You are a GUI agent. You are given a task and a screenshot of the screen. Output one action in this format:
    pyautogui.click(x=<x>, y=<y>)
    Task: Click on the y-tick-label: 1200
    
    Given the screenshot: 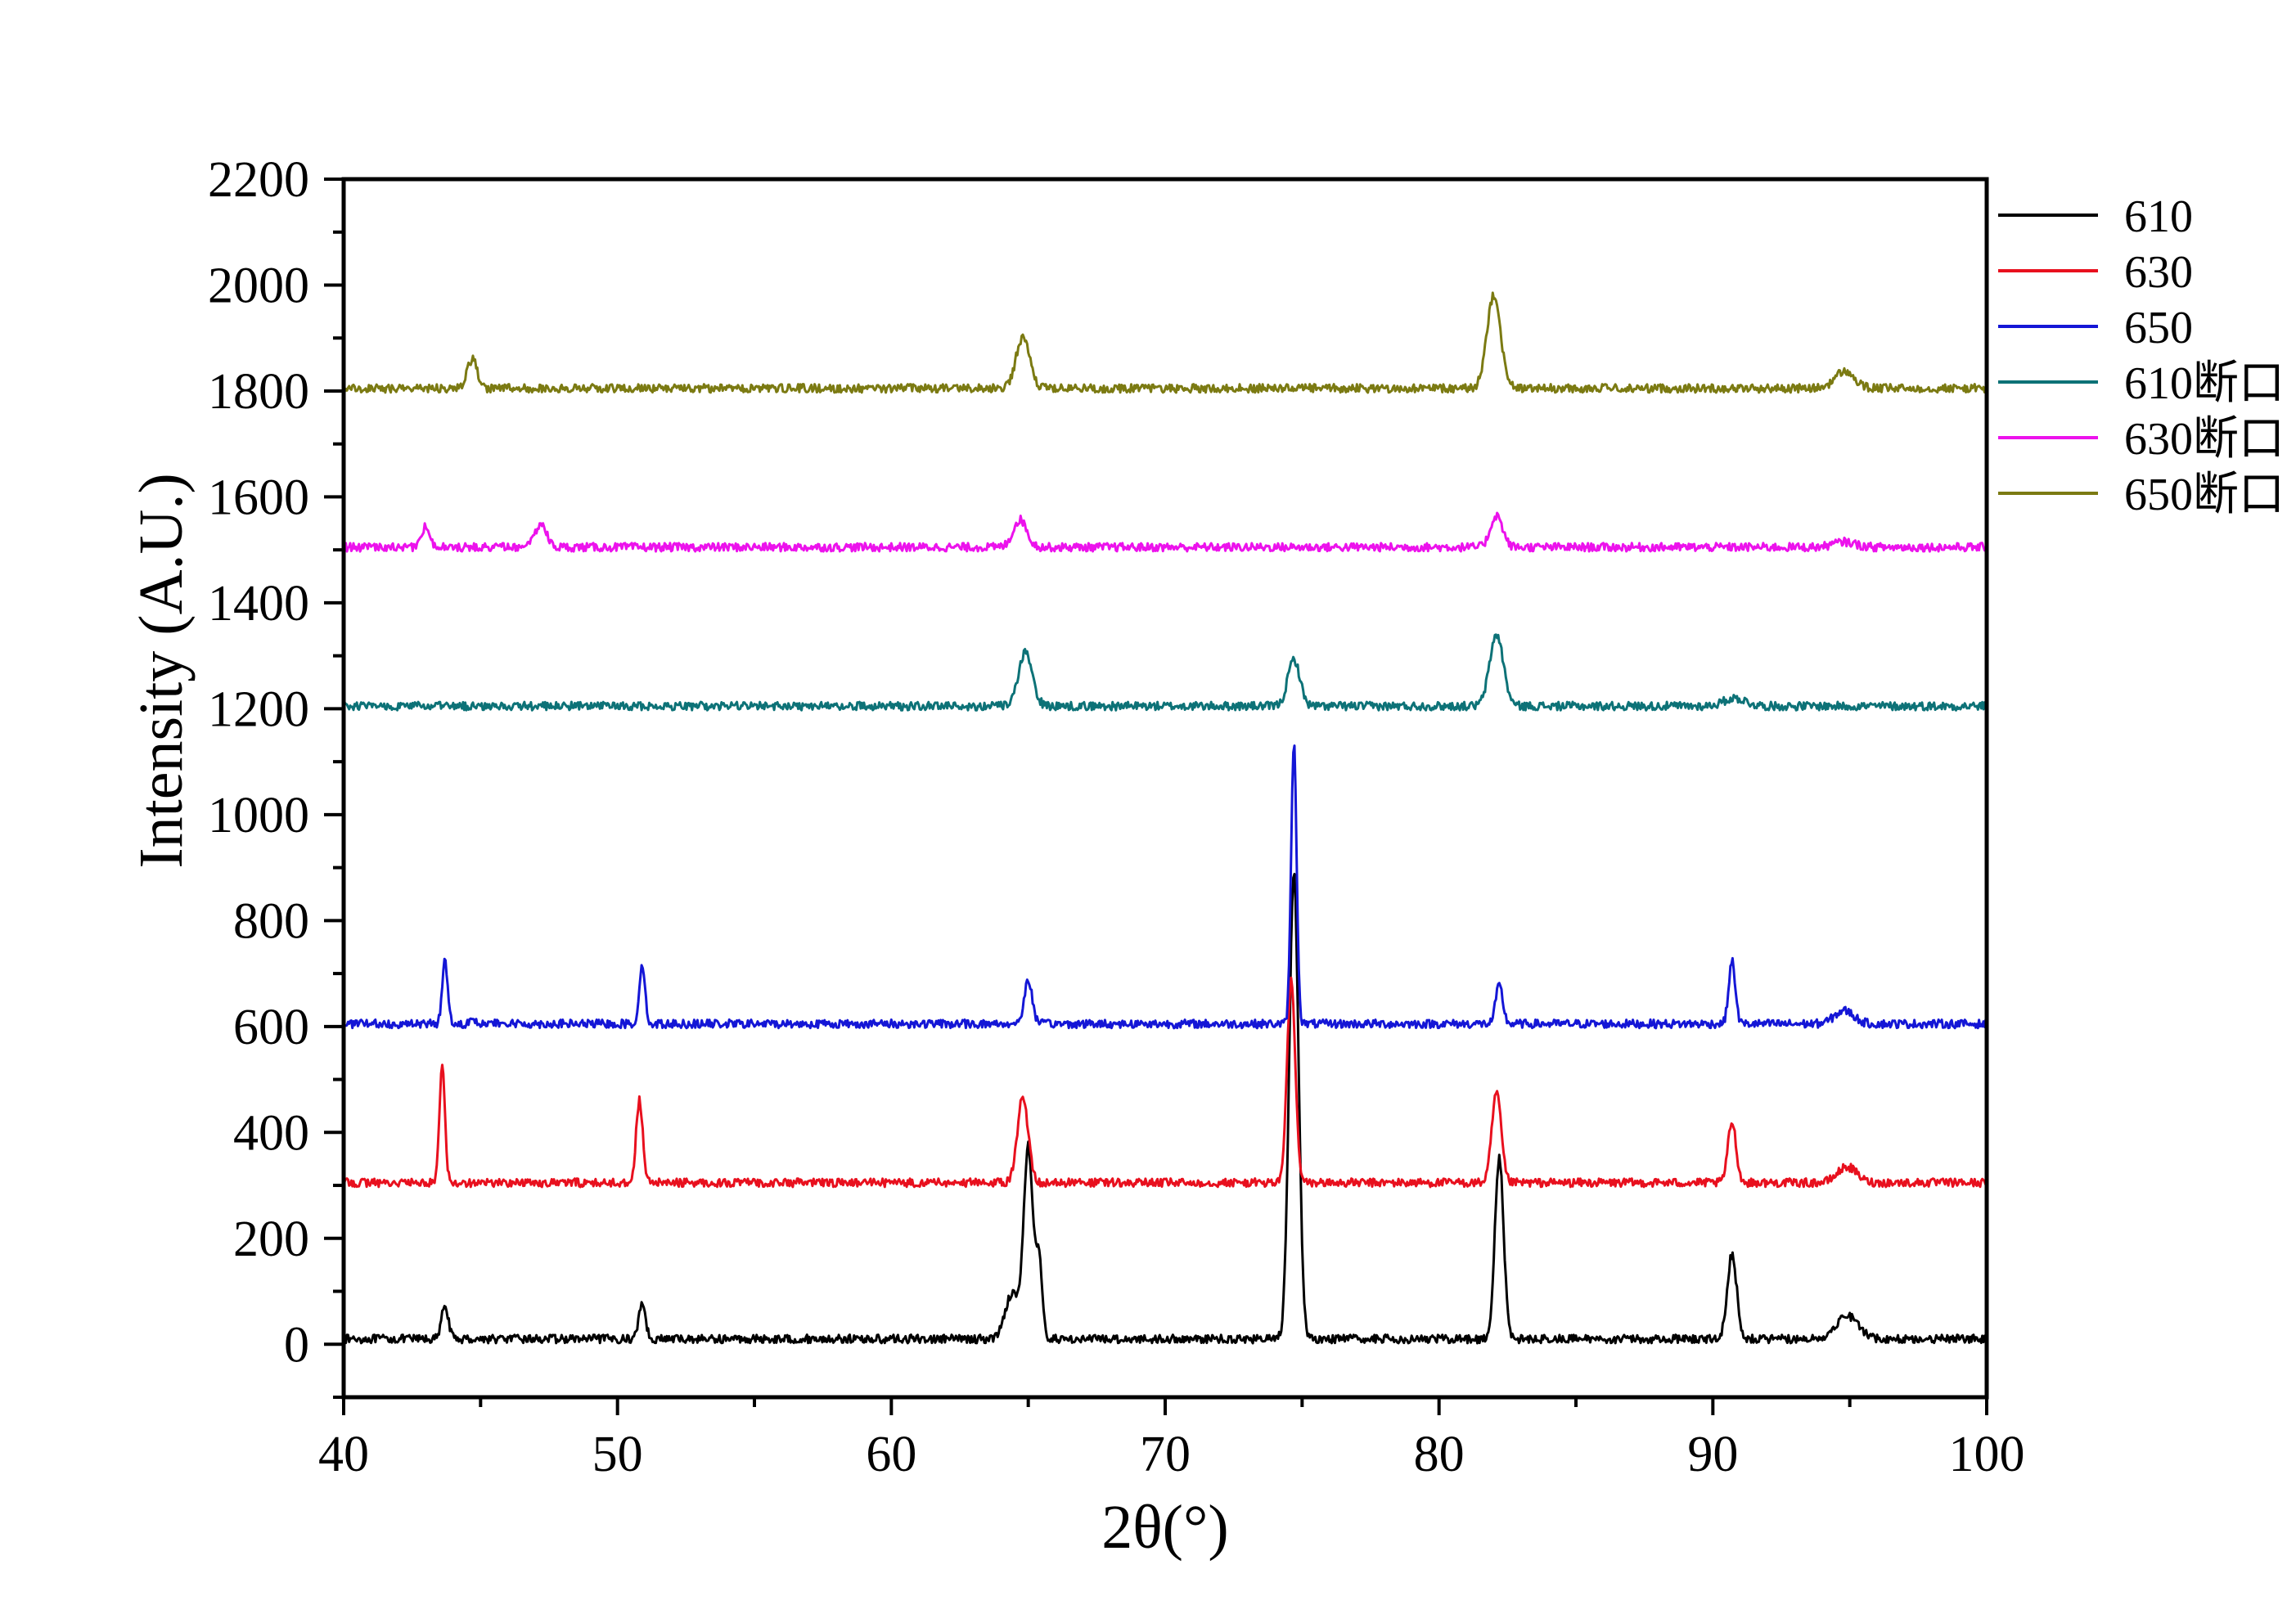 What is the action you would take?
    pyautogui.click(x=258, y=709)
    